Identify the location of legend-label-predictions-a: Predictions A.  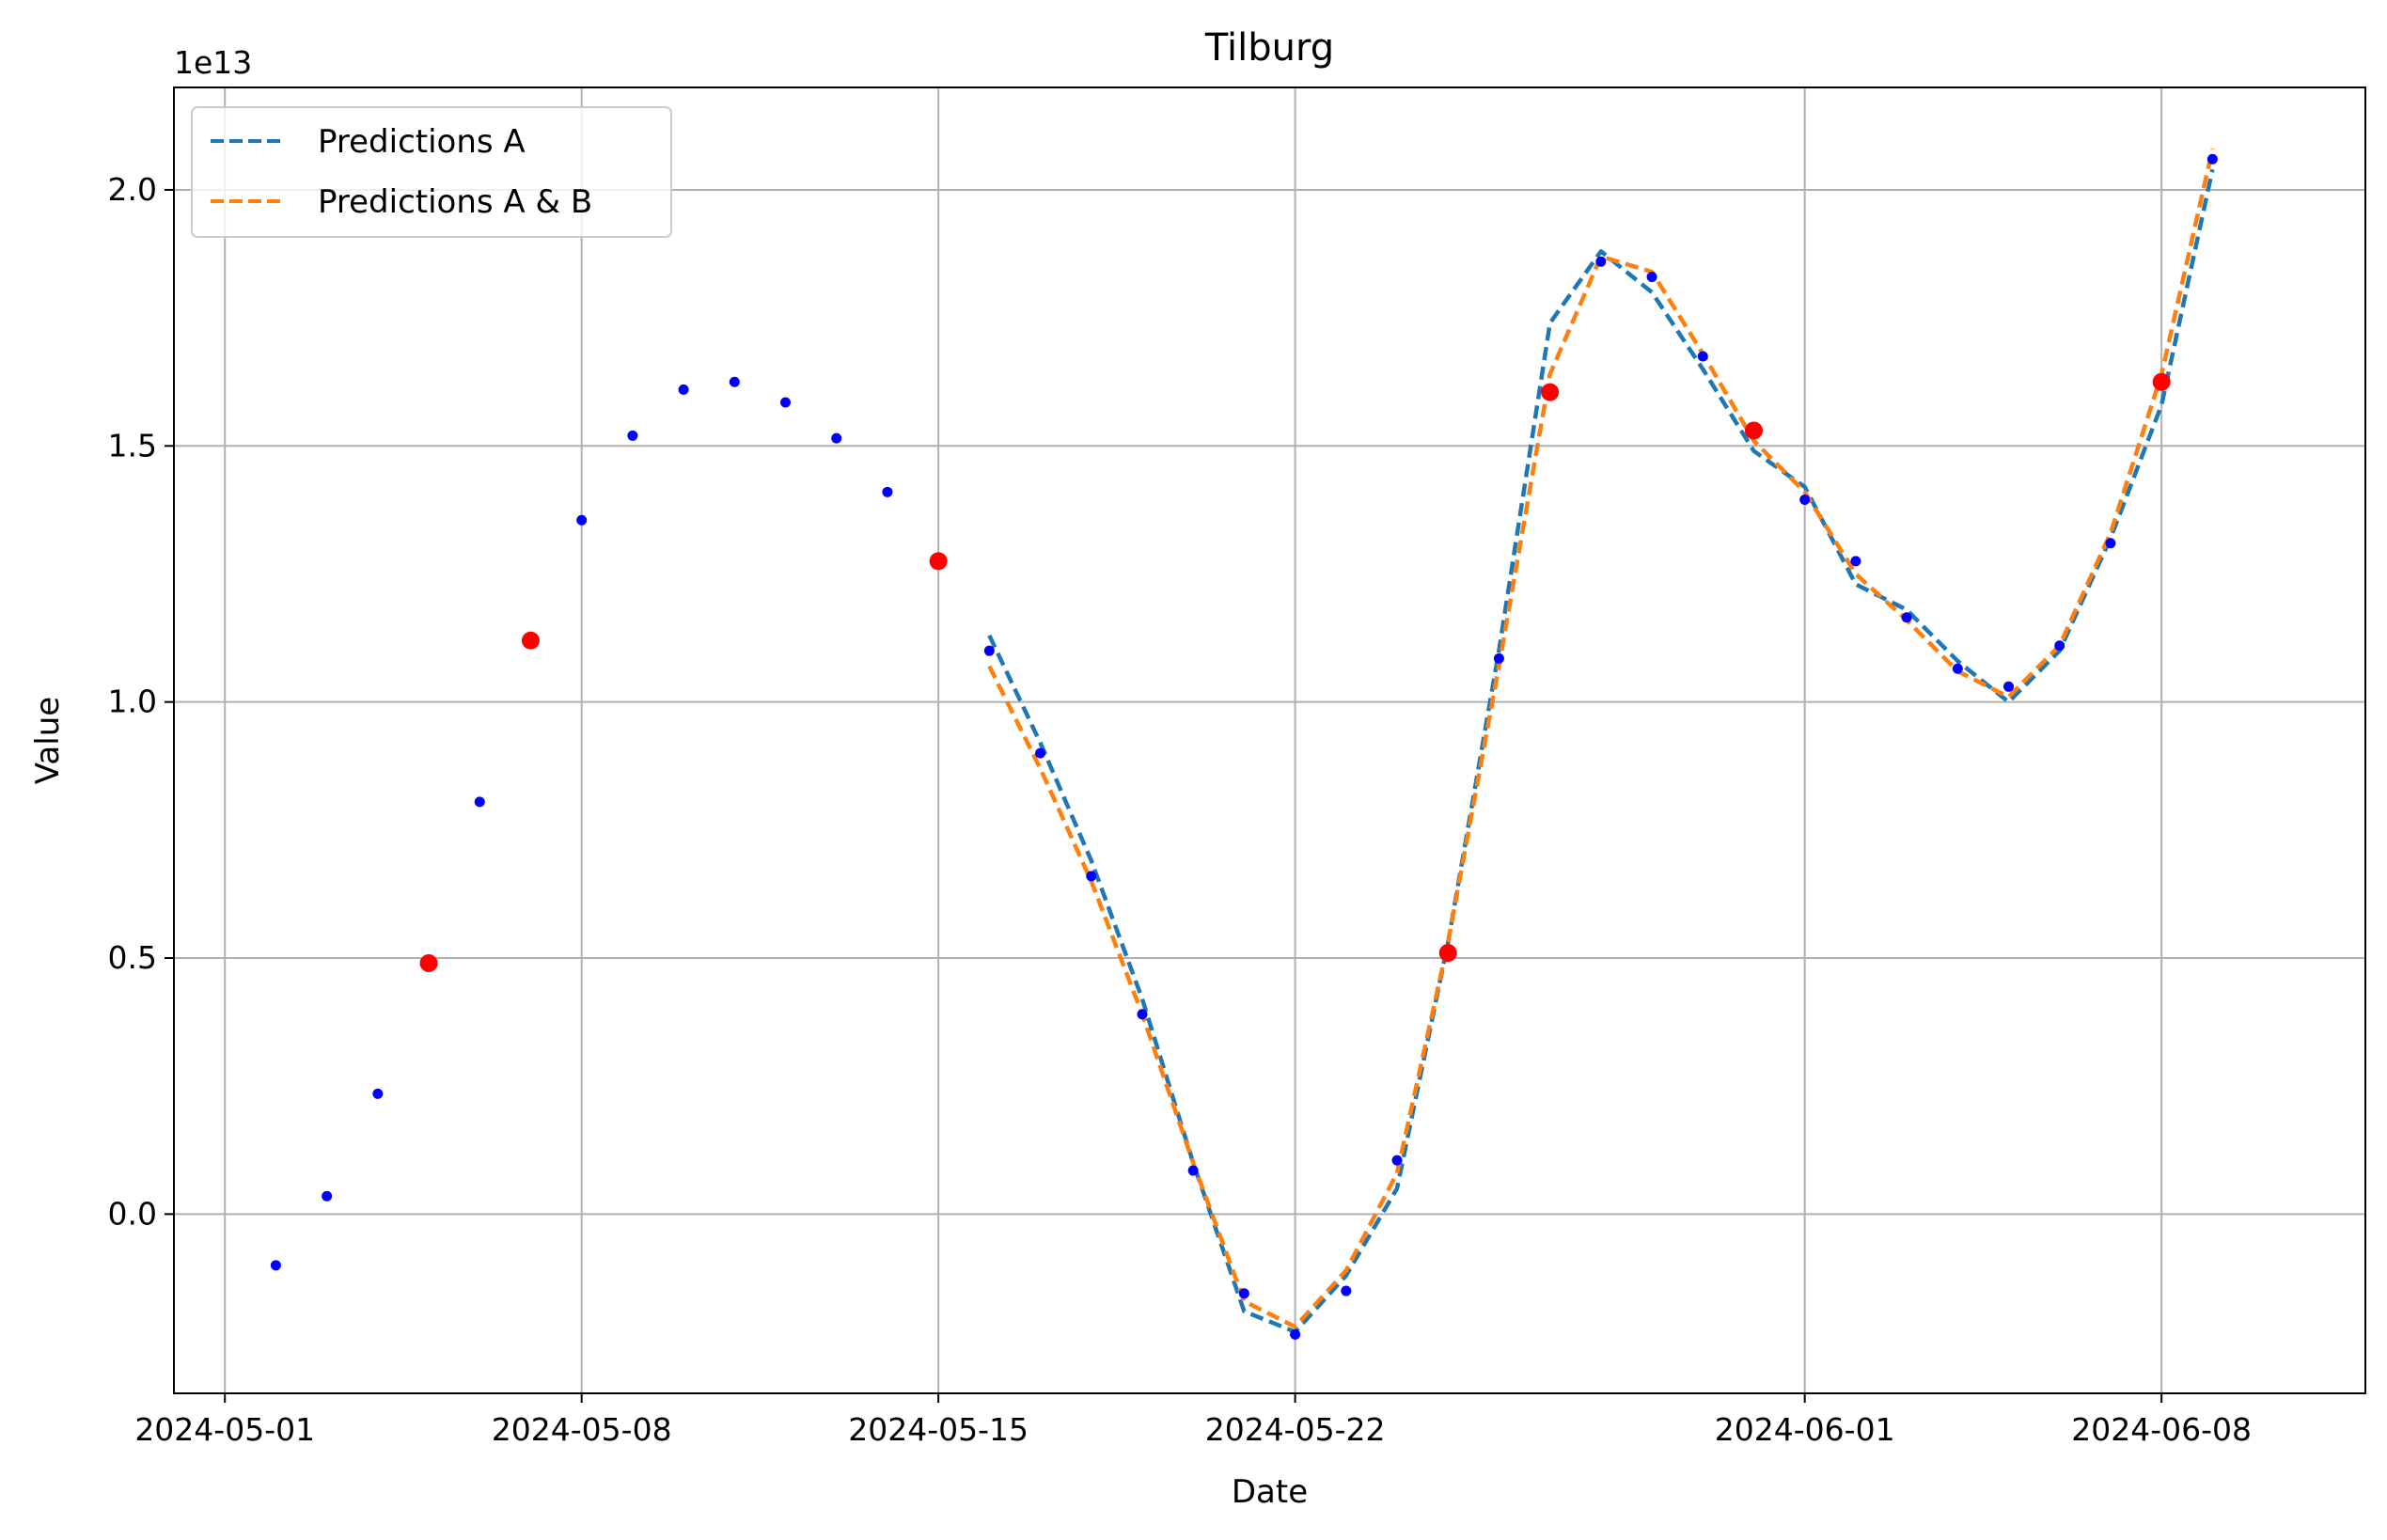
(422, 142).